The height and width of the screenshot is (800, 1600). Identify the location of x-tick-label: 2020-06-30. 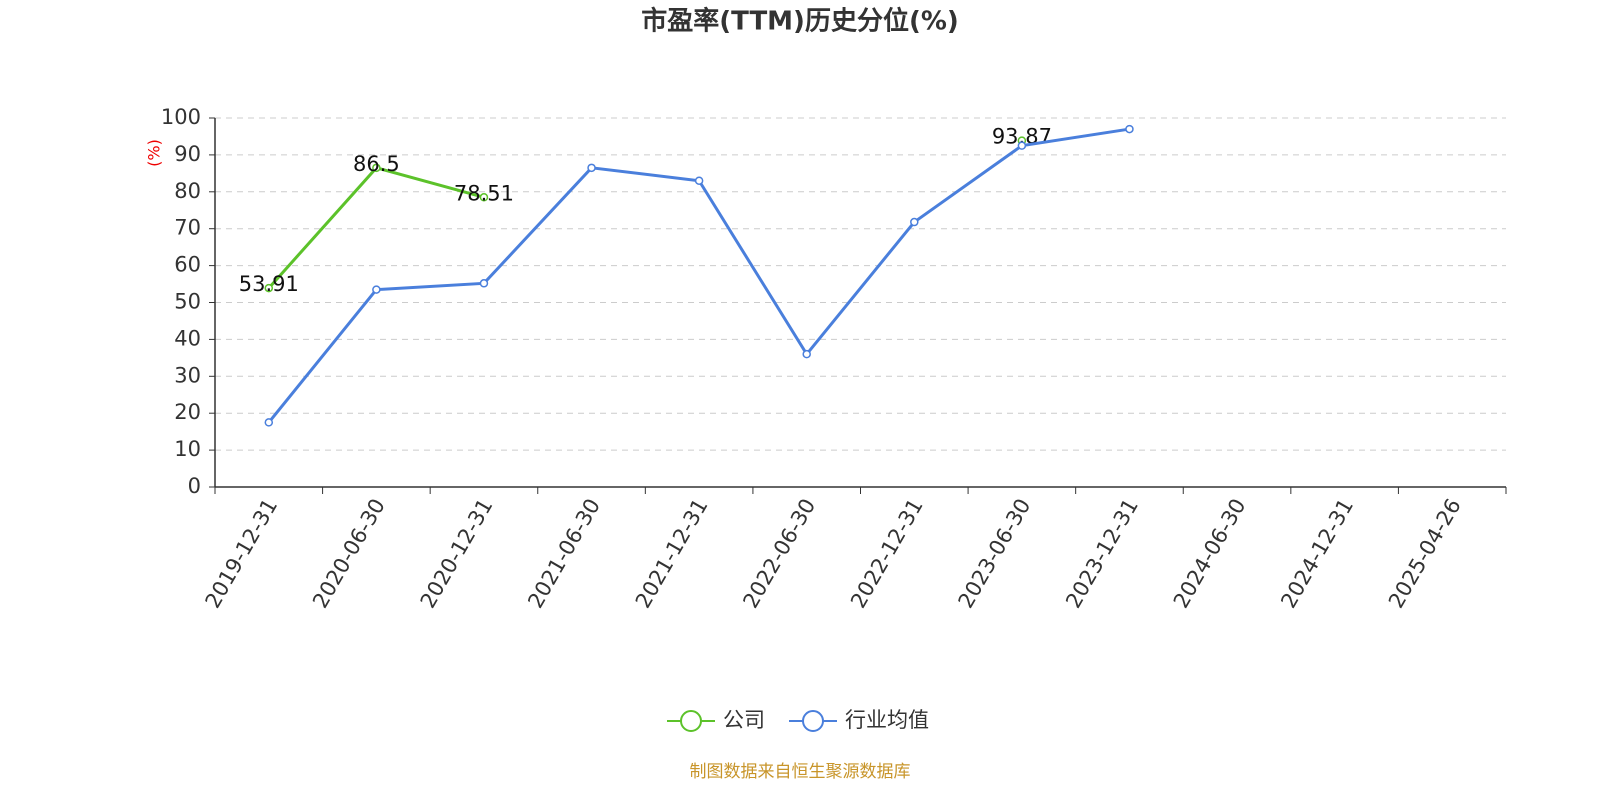
(349, 554).